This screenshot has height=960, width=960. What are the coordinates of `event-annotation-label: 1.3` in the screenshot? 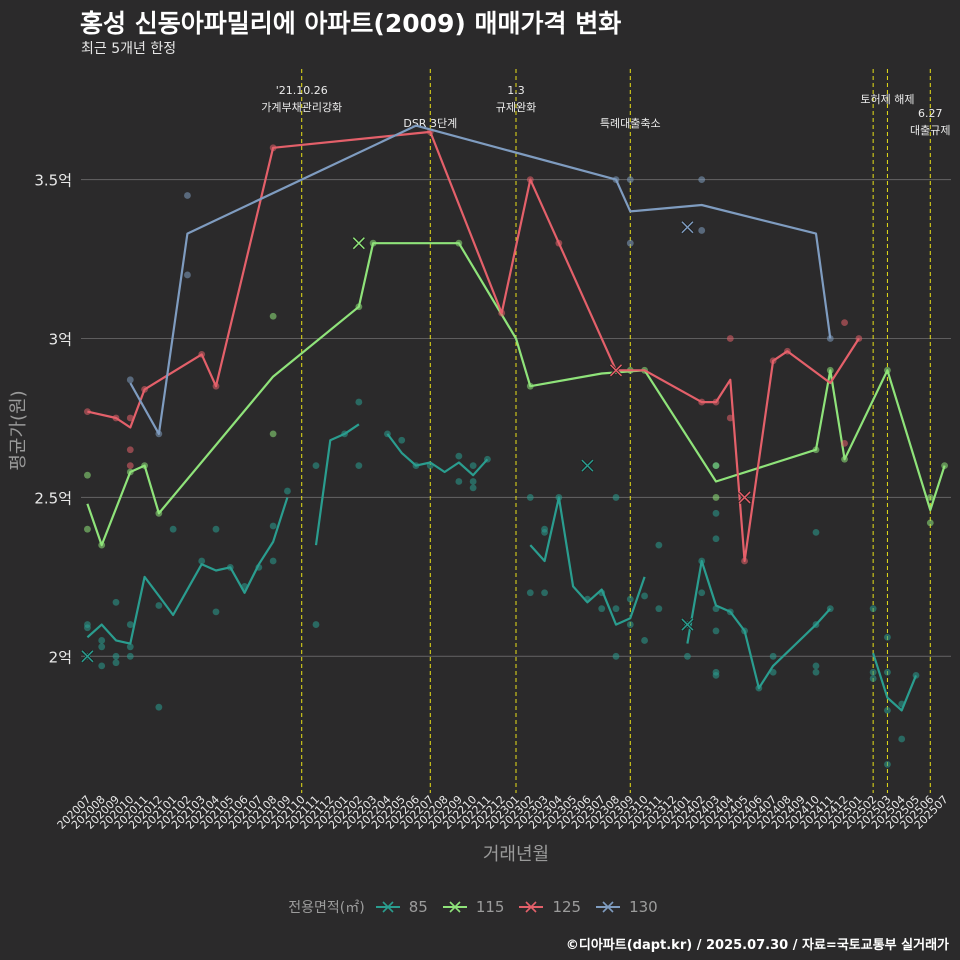 It's located at (516, 90).